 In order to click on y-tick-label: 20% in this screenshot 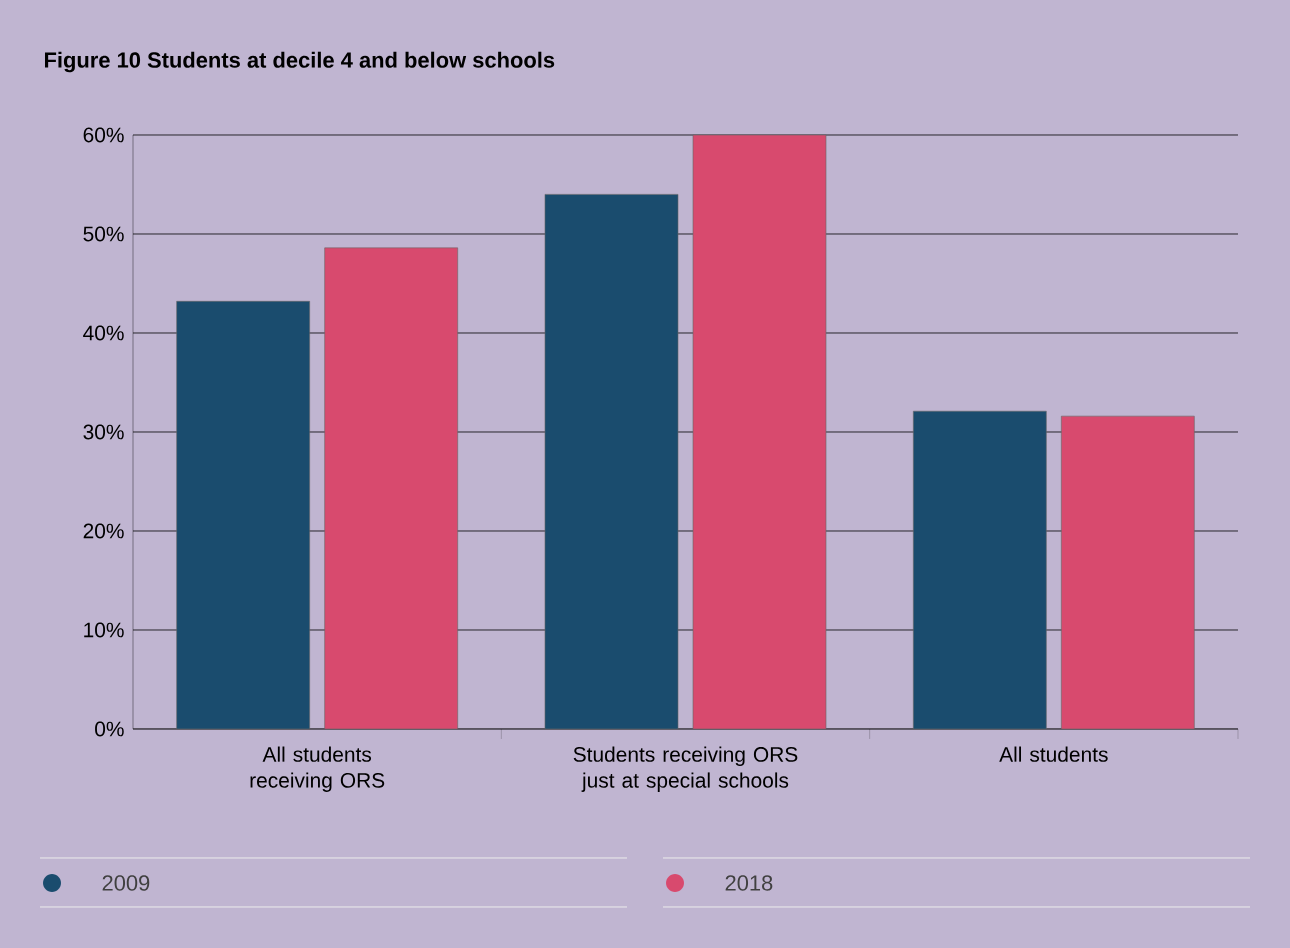, I will do `click(103, 531)`.